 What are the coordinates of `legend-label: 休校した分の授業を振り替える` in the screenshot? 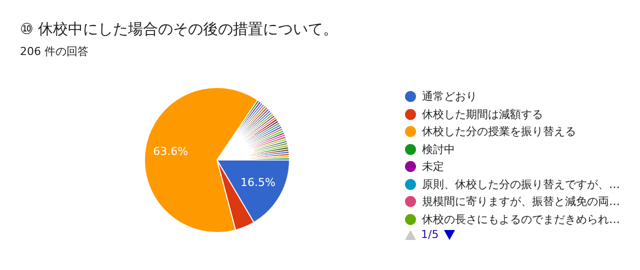 It's located at (499, 132).